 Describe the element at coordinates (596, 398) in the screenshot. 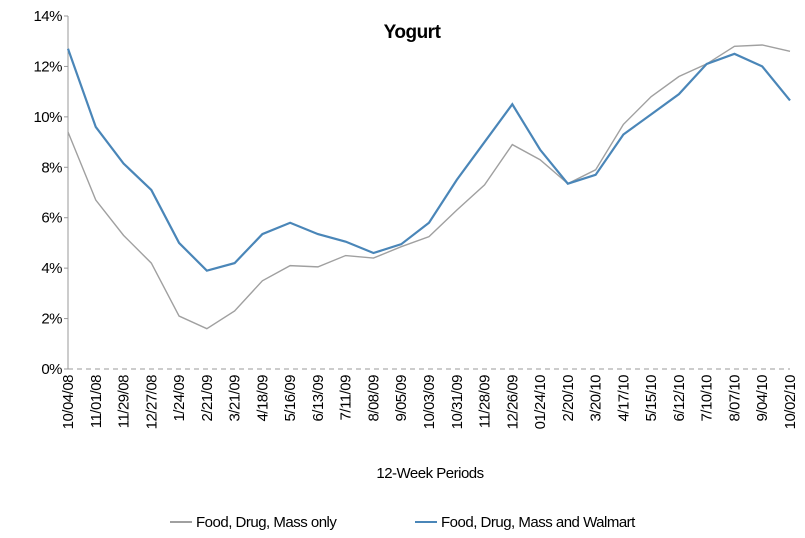

I see `x-tick-label: 3/20/10` at that location.